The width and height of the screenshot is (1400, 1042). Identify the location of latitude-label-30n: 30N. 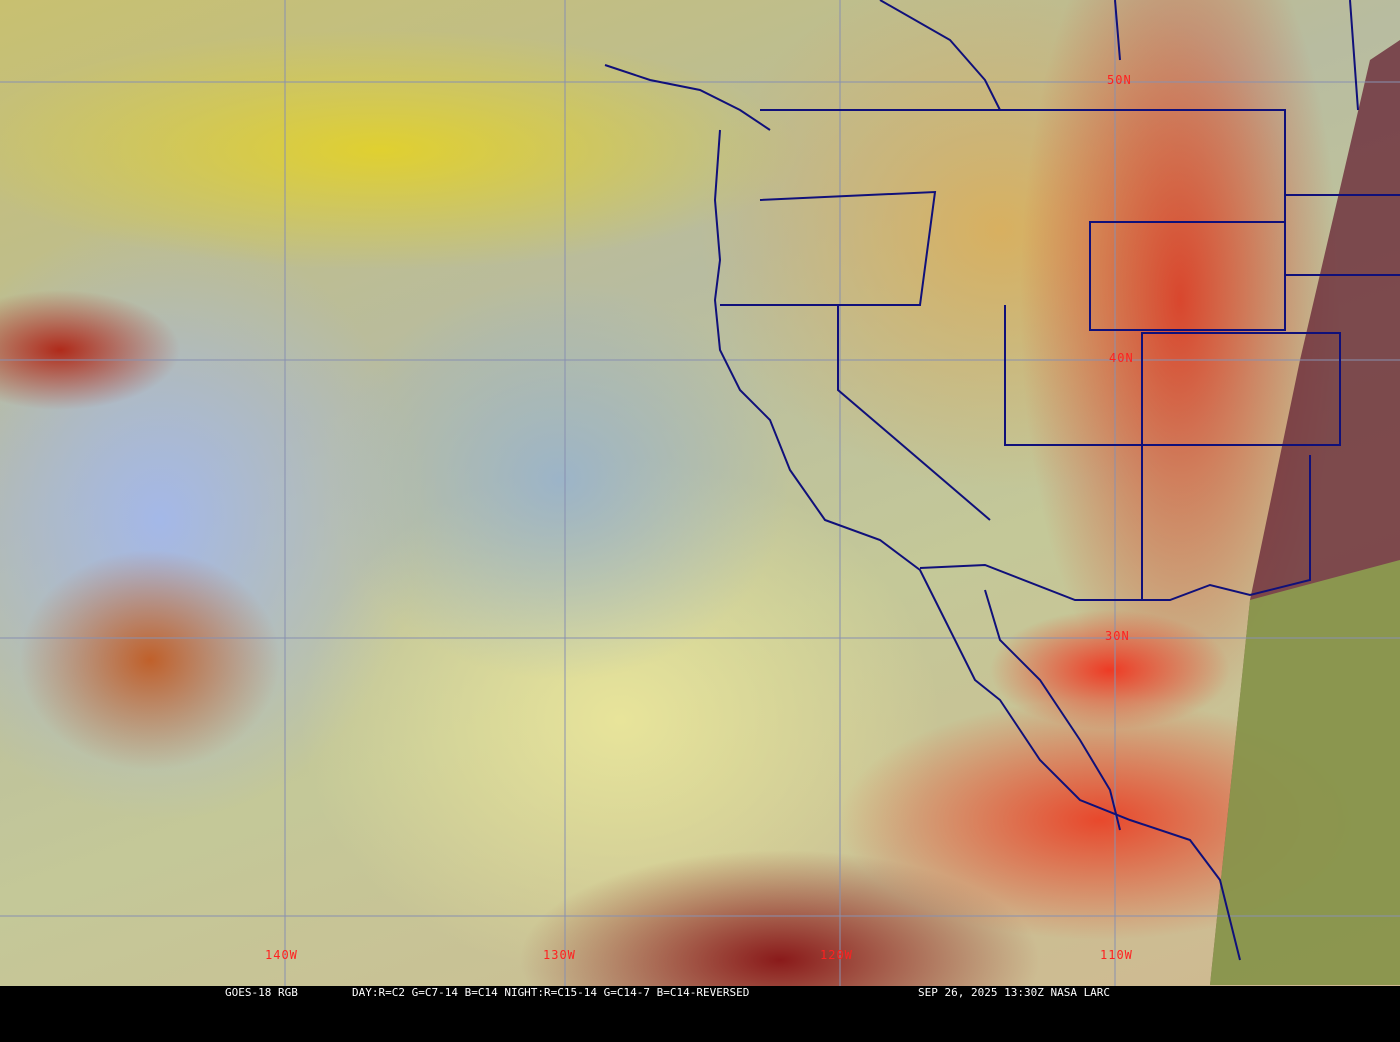
(1117, 636).